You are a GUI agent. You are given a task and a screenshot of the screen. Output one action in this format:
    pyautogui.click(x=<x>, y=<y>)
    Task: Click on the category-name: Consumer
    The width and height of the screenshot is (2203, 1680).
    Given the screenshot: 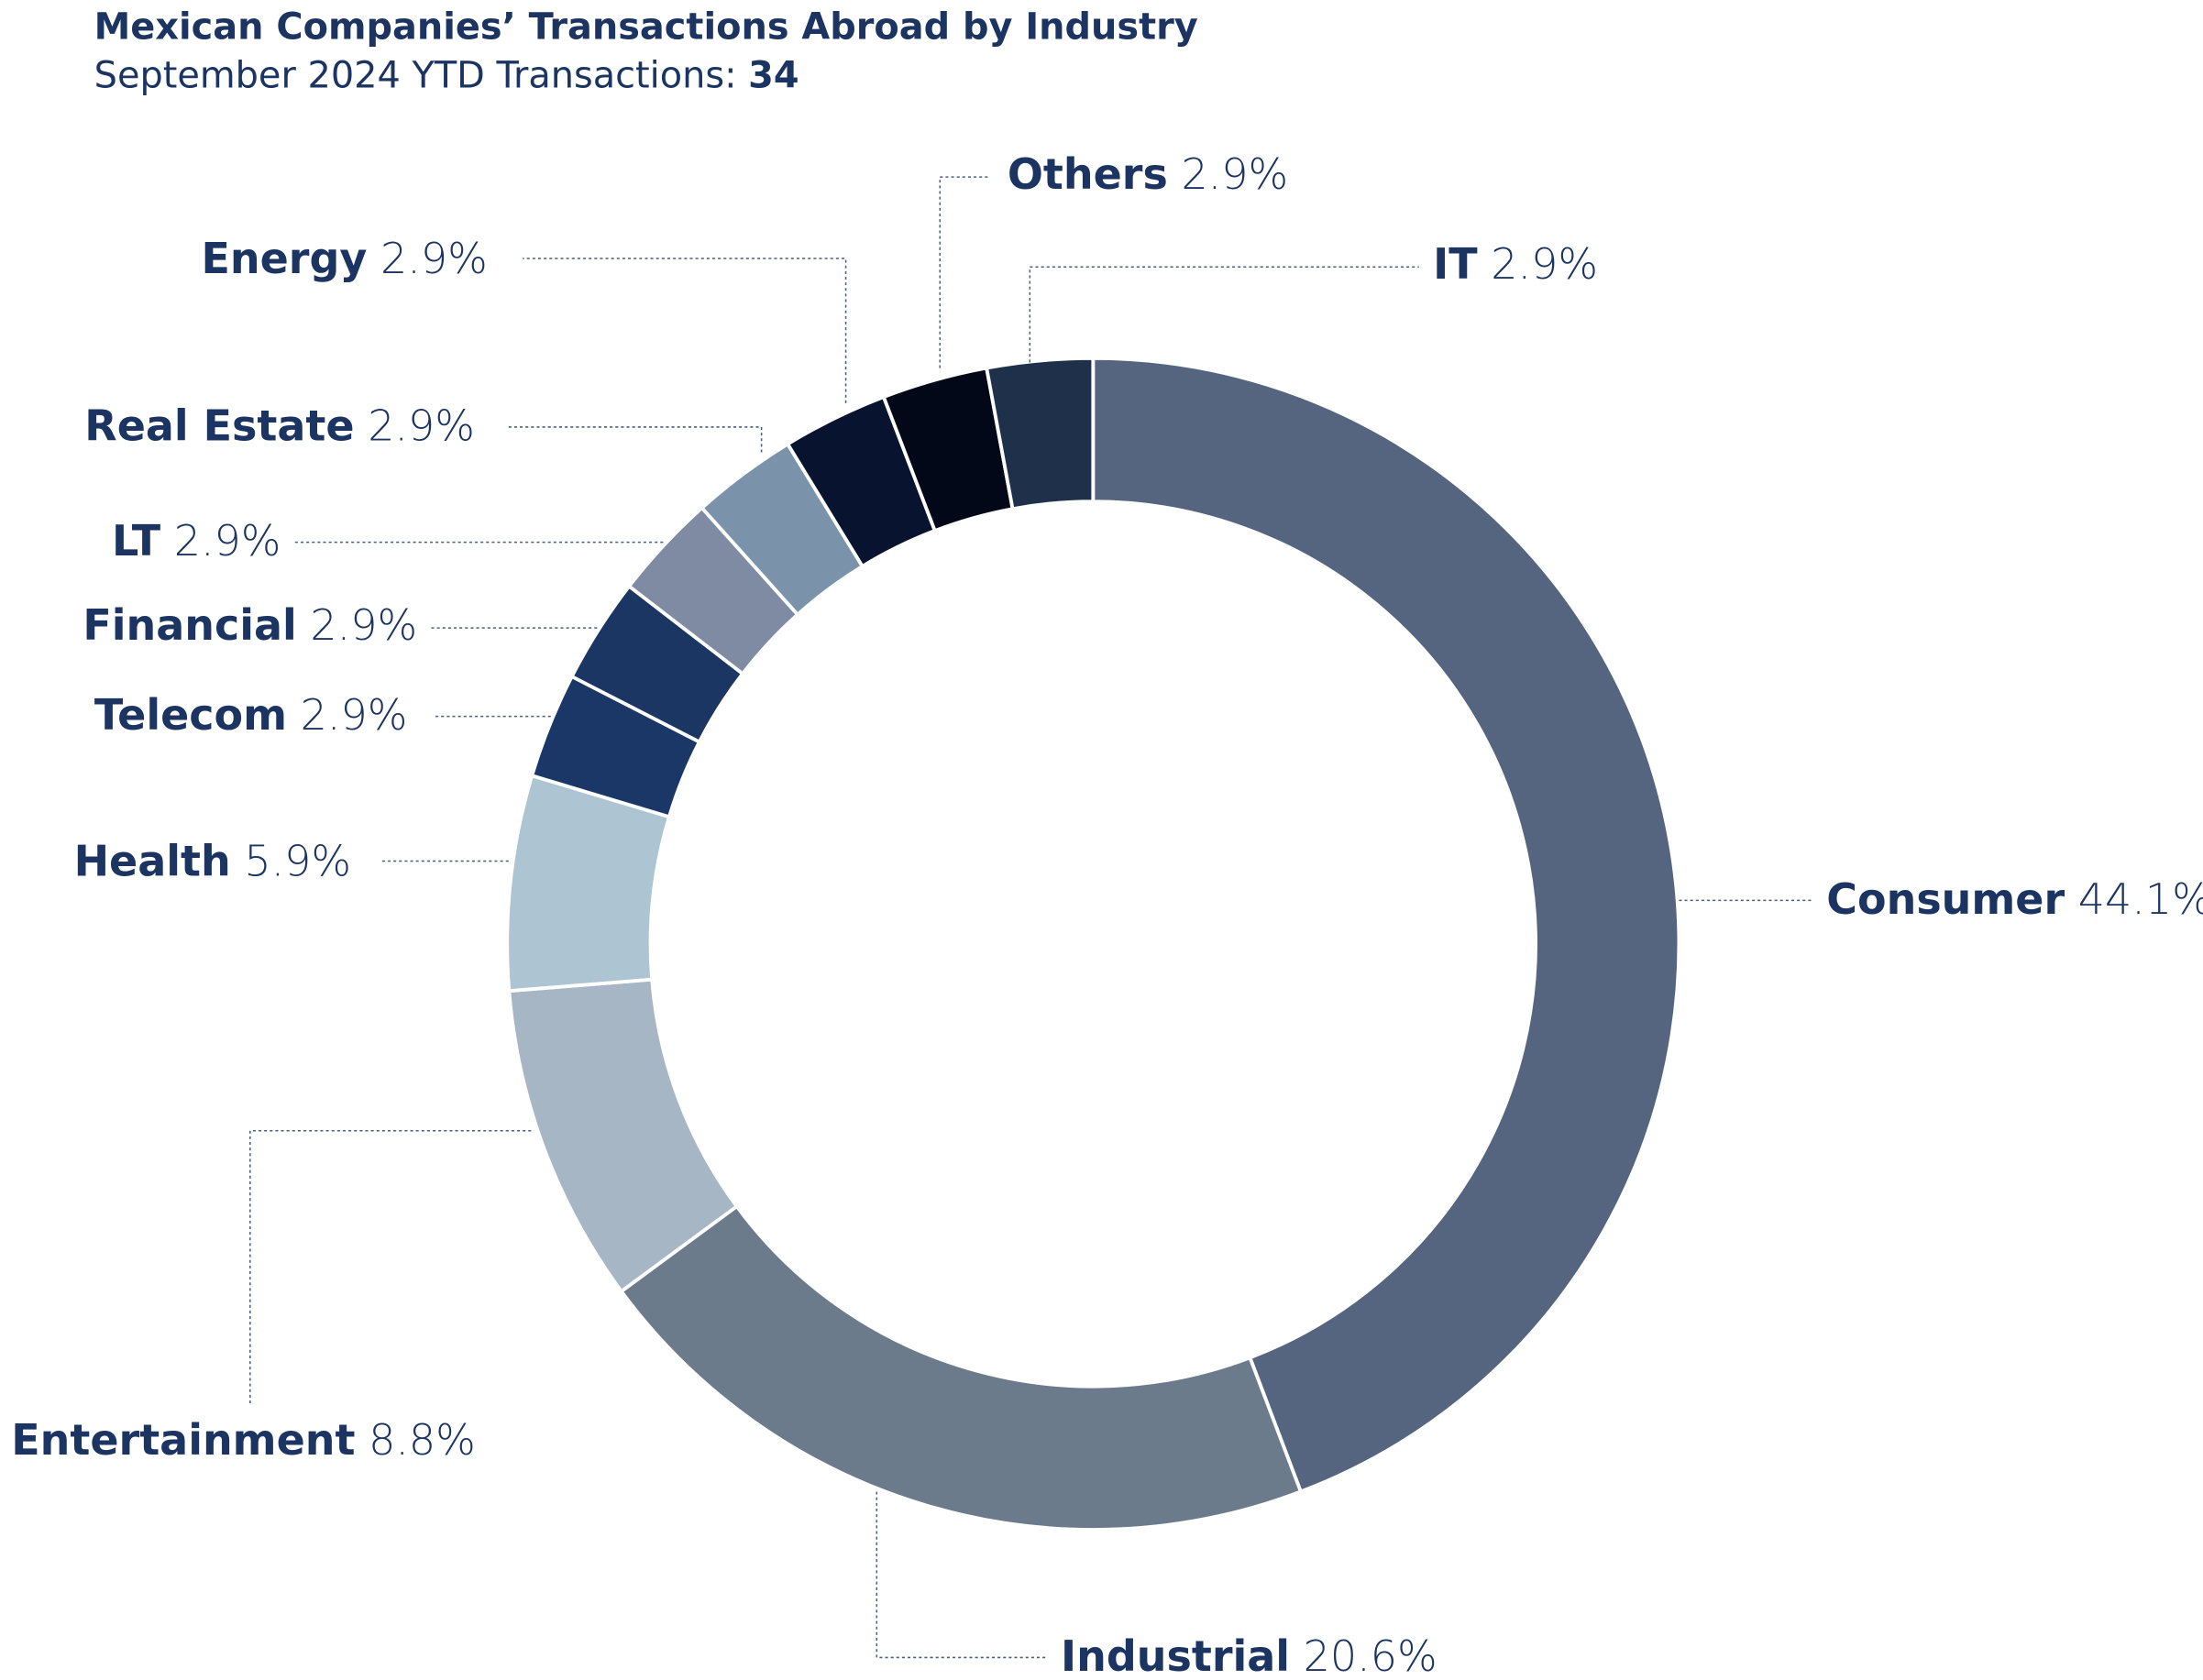 What is the action you would take?
    pyautogui.click(x=1945, y=898)
    